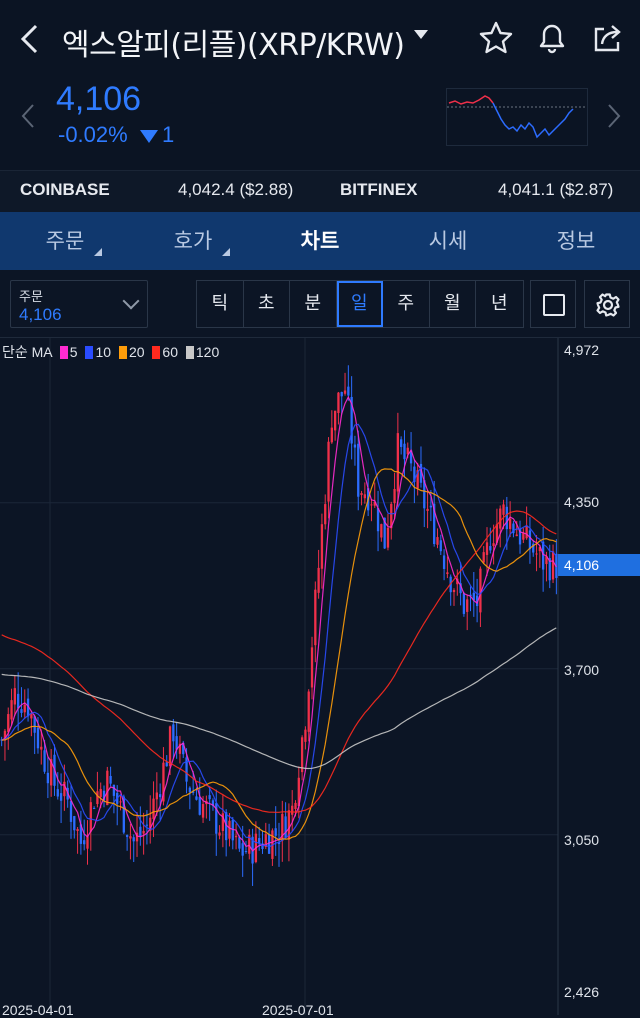 Image resolution: width=640 pixels, height=1018 pixels. Describe the element at coordinates (448, 241) in the screenshot. I see `tab-market: 시세` at that location.